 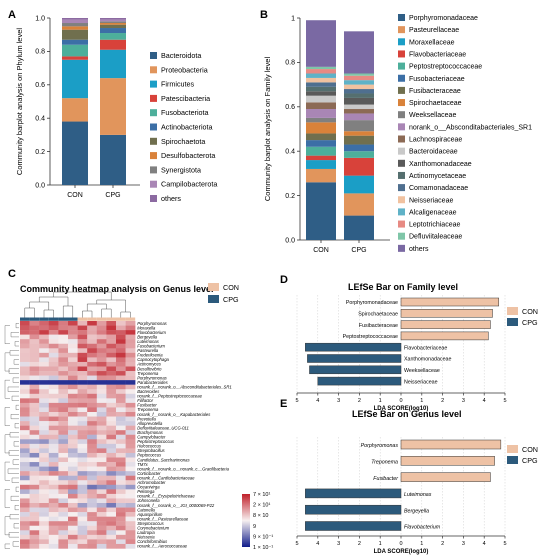 What do you see at coordinates (338, 401) in the screenshot?
I see `x-tick-label: 3` at bounding box center [338, 401].